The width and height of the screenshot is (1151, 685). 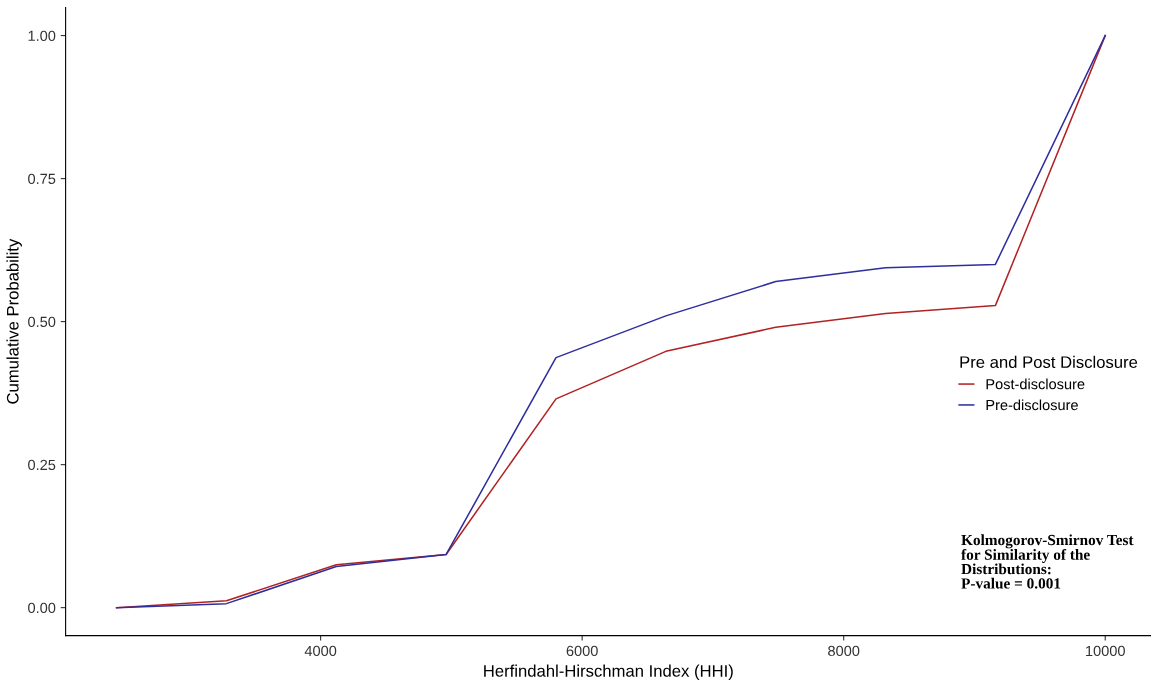 I want to click on annotation: Kolmogorov-Smirnov Test for Similarity of the Distributions: P-value = 0.001, so click(x=1047, y=561).